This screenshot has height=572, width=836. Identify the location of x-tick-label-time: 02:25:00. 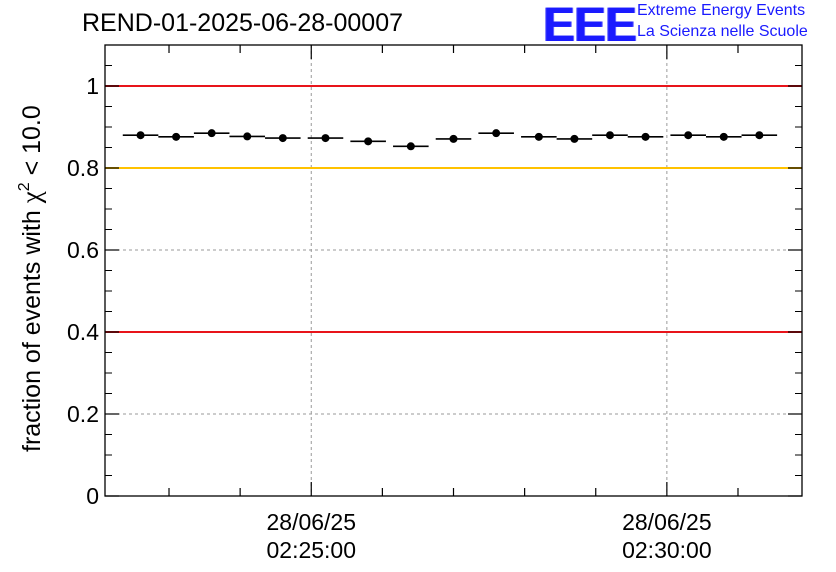
(311, 550).